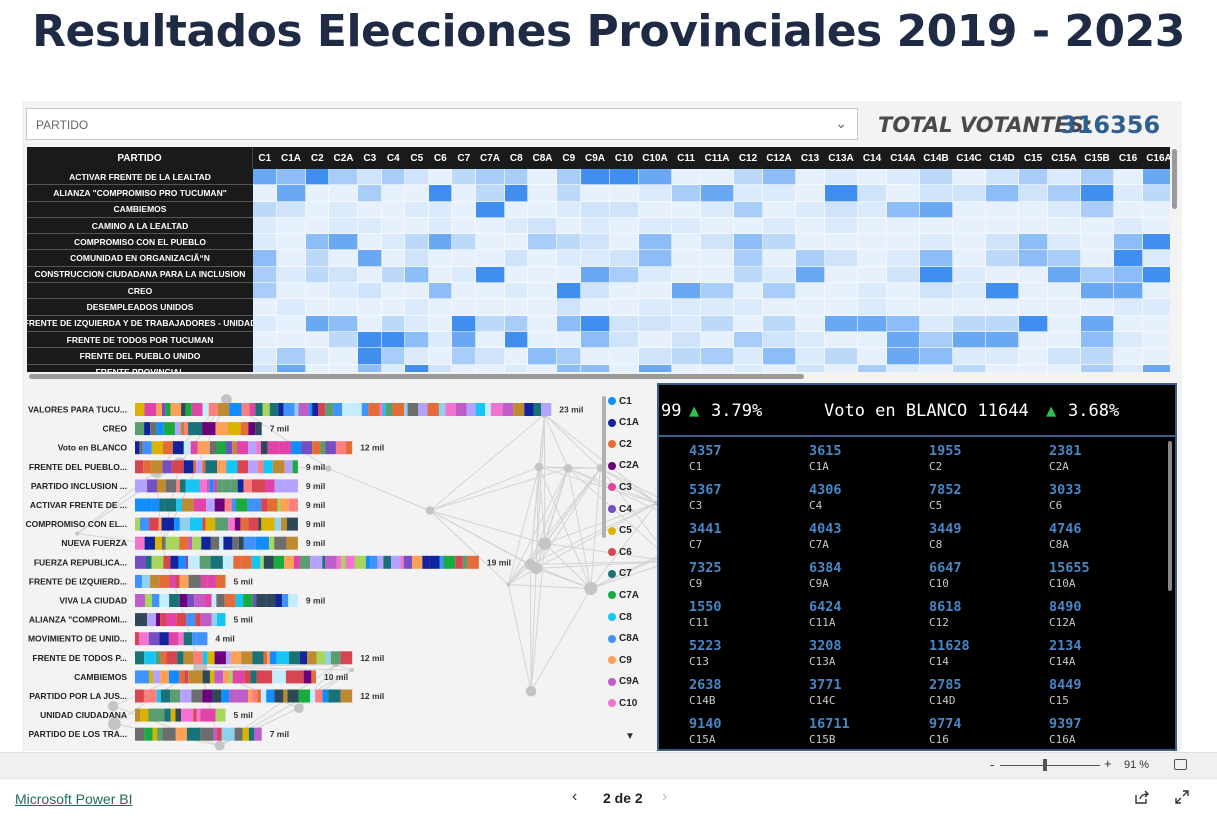  What do you see at coordinates (598, 356) in the screenshot?
I see `matrix-row: FRENTE DEL PUEBLO UNIDO` at bounding box center [598, 356].